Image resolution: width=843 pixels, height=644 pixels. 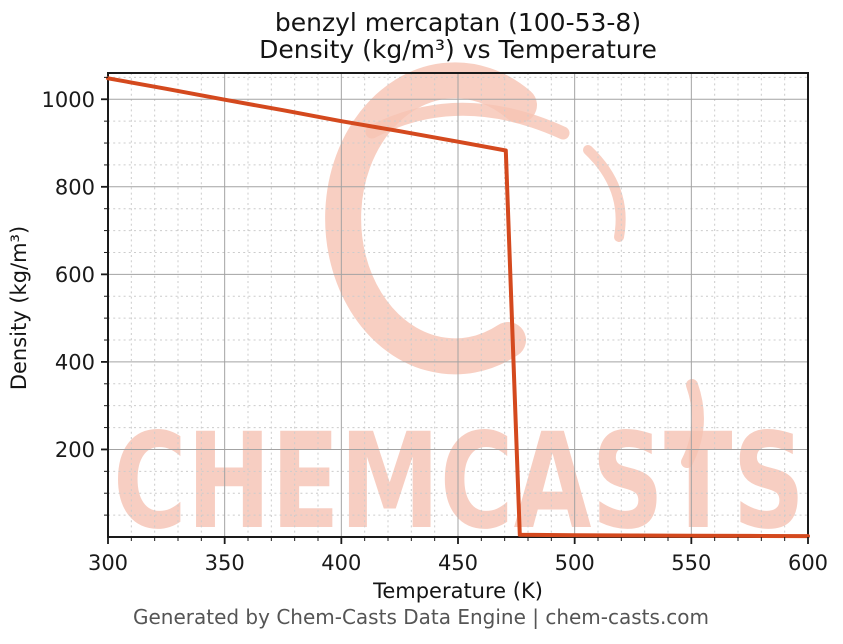 I want to click on y-tick-label: 800, so click(x=75, y=187).